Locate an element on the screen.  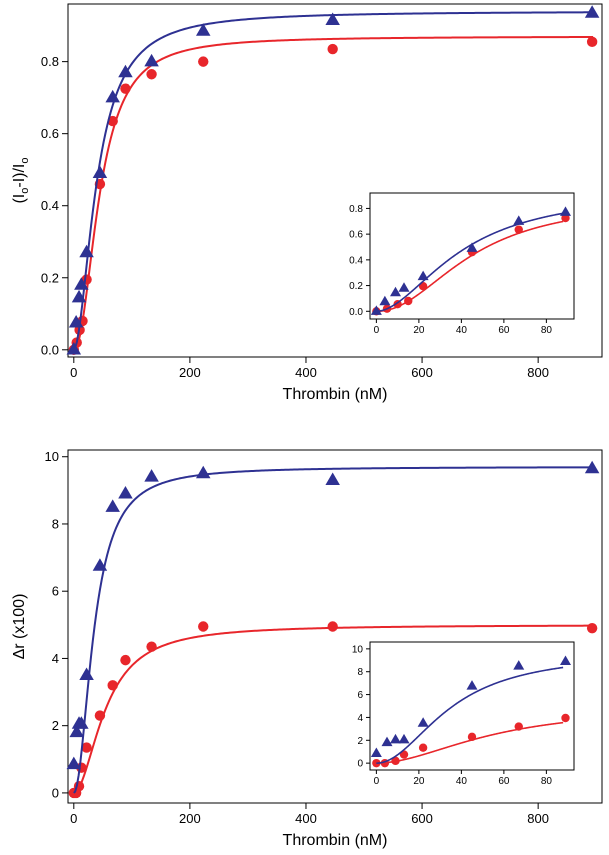
bottom-main-y-axis-label: Δr (x100) is located at coordinates (19, 627).